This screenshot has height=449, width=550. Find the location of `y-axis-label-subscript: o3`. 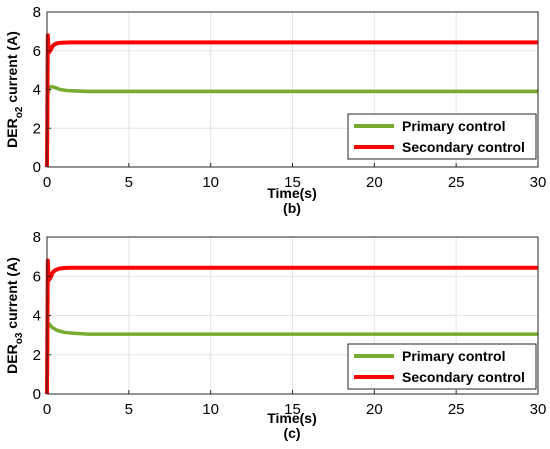

y-axis-label-subscript: o3 is located at coordinates (19, 338).